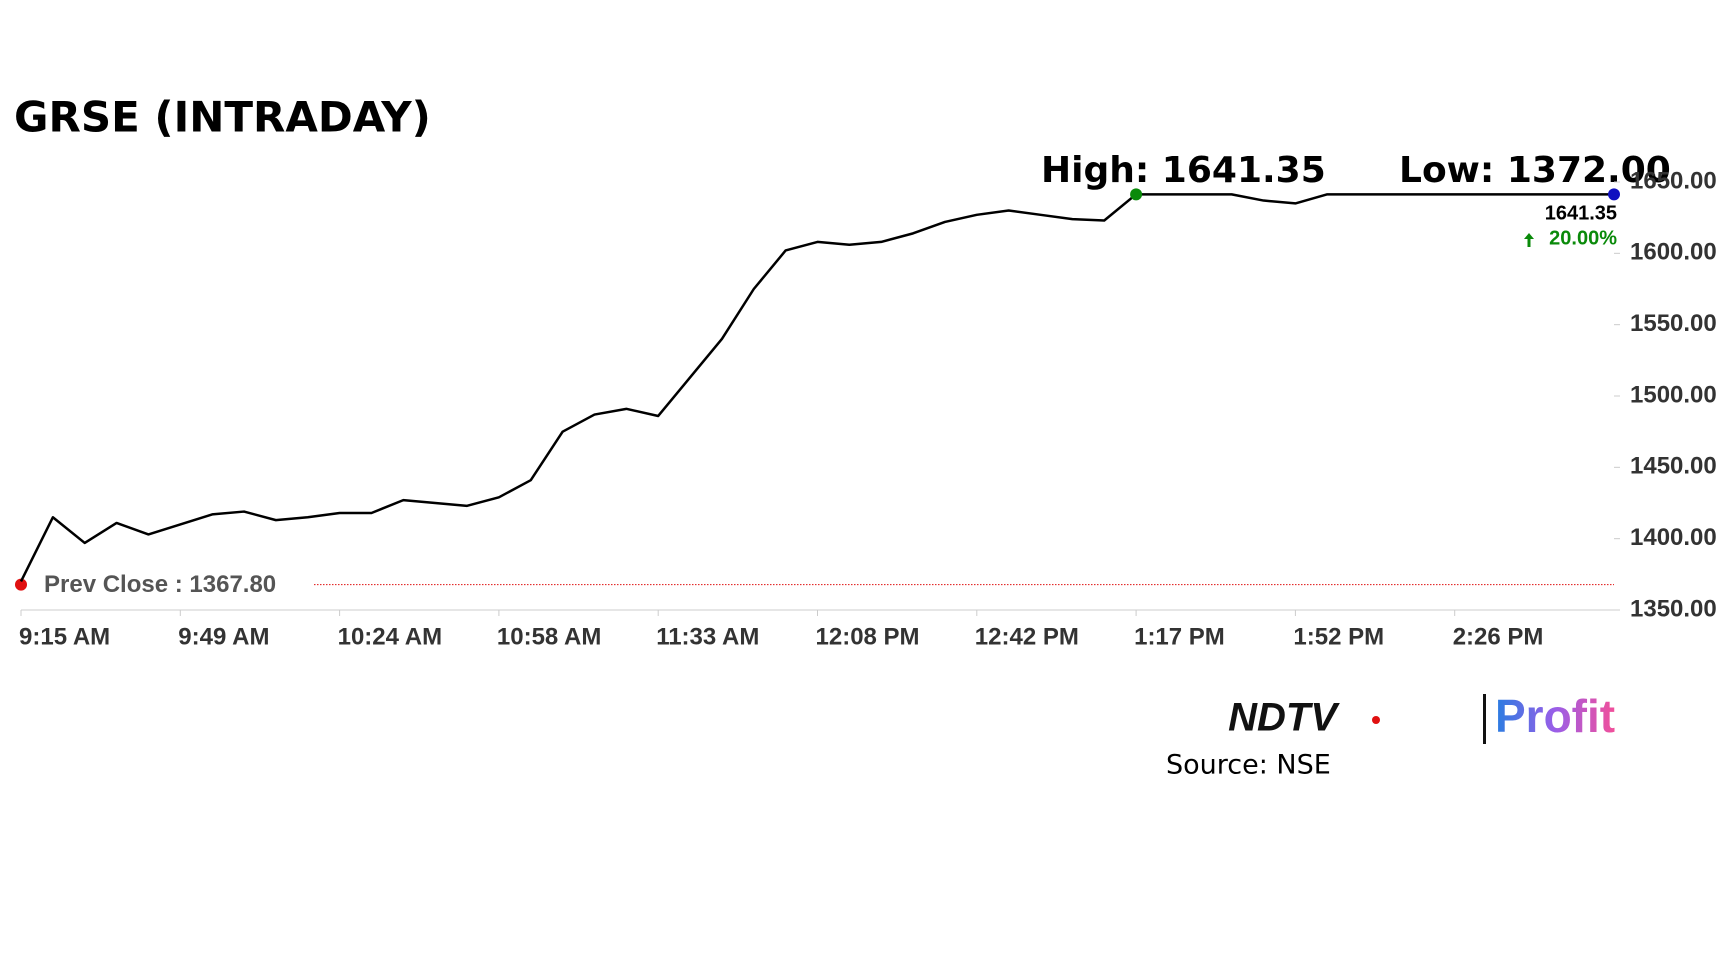 The height and width of the screenshot is (977, 1728). I want to click on logo-right: Profit, so click(1555, 716).